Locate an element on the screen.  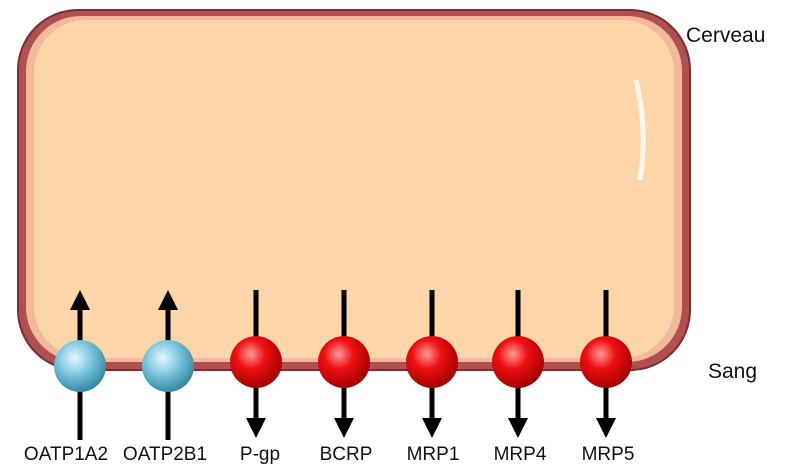
transporter-label: OATP1A2 is located at coordinates (66, 454).